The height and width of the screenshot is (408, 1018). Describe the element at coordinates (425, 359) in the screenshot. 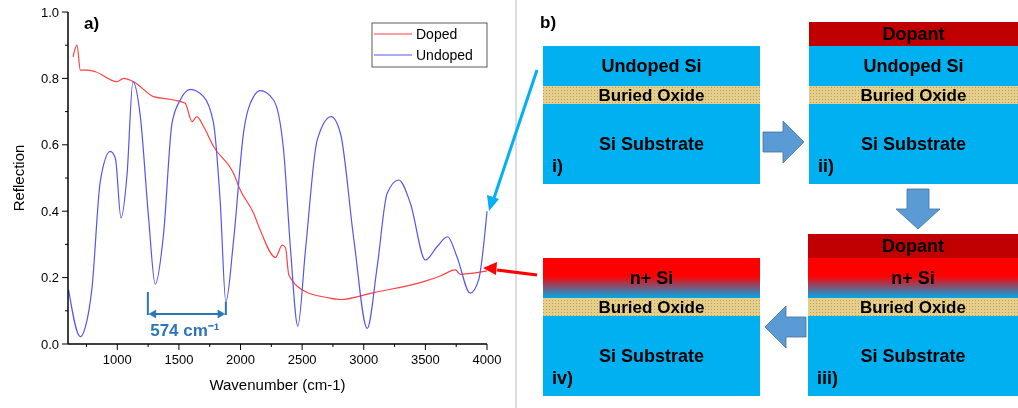

I see `x-tick-label: 3500` at that location.